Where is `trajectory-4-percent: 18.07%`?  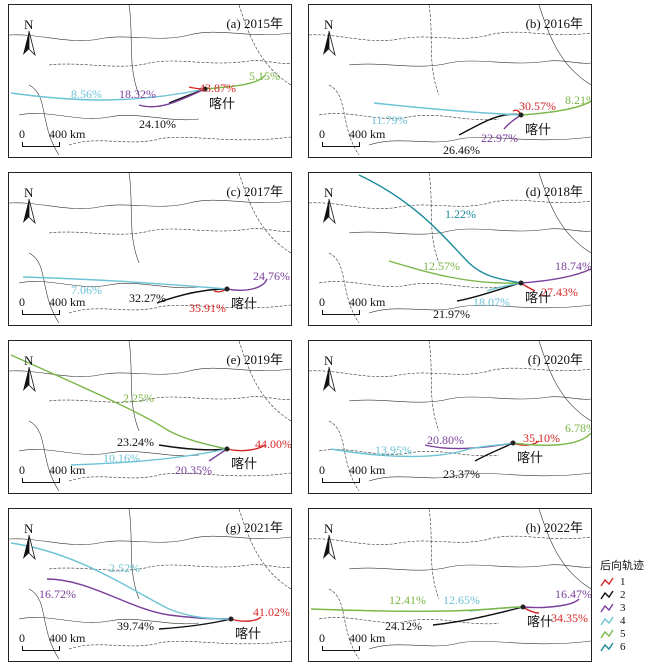
trajectory-4-percent: 18.07% is located at coordinates (491, 302).